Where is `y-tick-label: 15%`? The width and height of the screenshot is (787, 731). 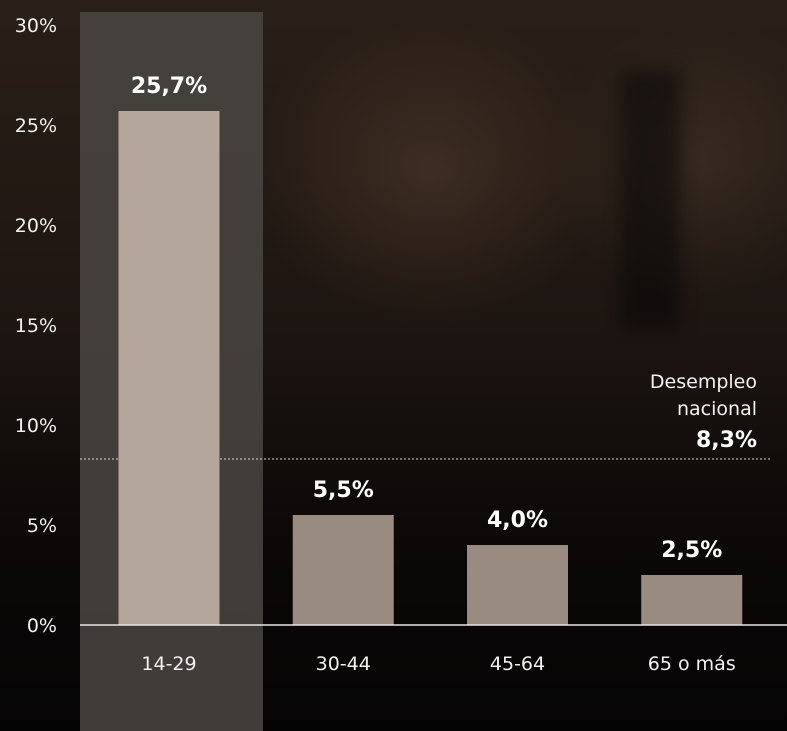 y-tick-label: 15% is located at coordinates (36, 326).